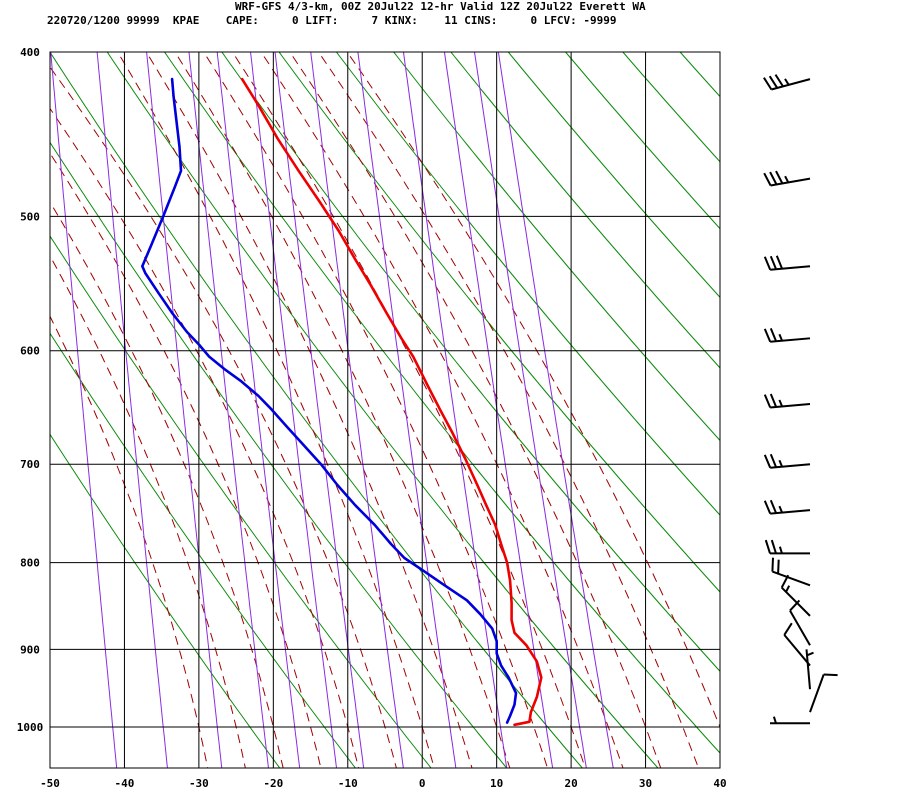 The image size is (900, 800). I want to click on y-tick-label: 500, so click(30, 216).